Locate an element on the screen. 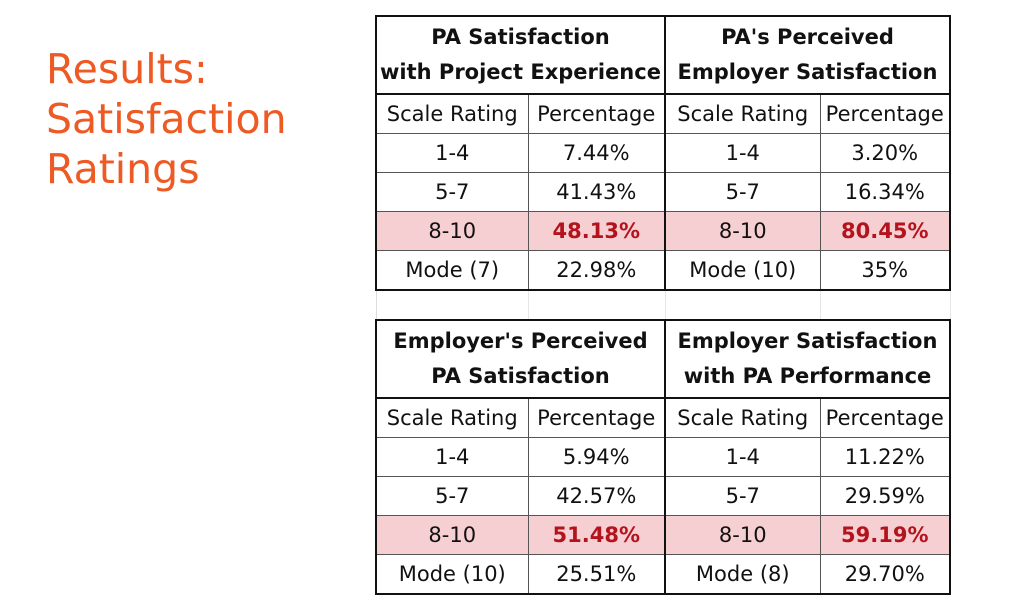 The width and height of the screenshot is (1024, 595). highlighted-table-row: 8-10 51.48% 8-10 59.19% is located at coordinates (663, 535).